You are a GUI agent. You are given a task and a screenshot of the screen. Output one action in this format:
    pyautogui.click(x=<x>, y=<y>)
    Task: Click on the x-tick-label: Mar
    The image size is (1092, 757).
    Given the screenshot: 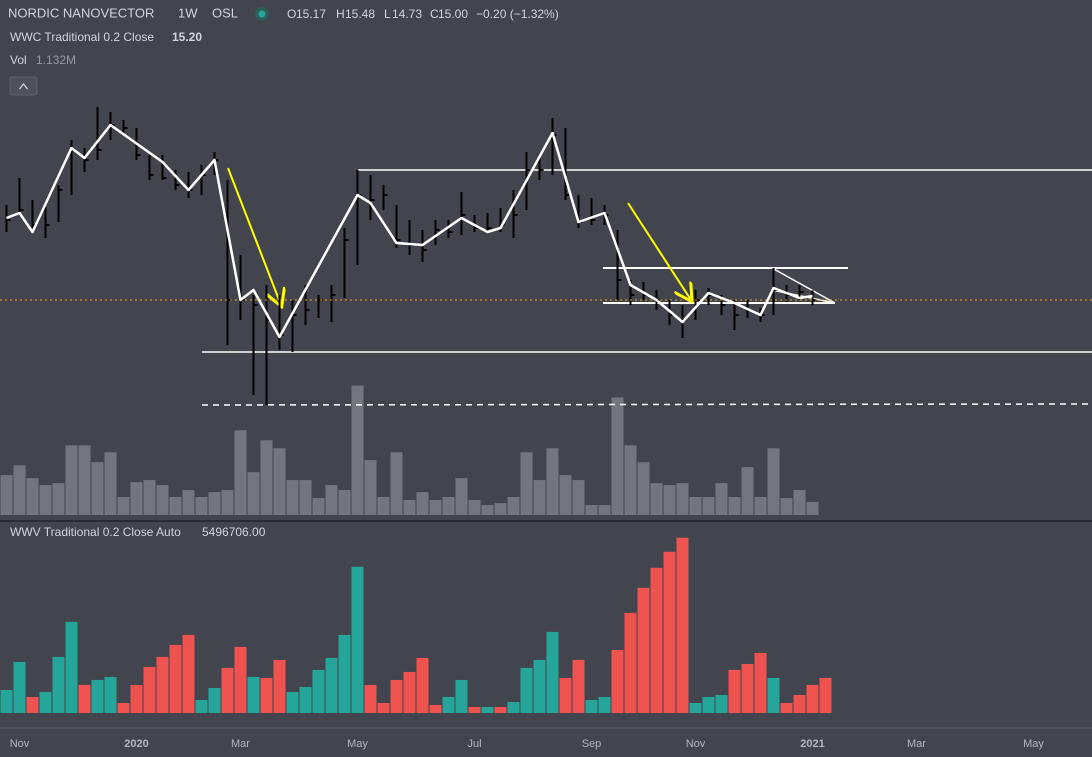 What is the action you would take?
    pyautogui.click(x=240, y=744)
    